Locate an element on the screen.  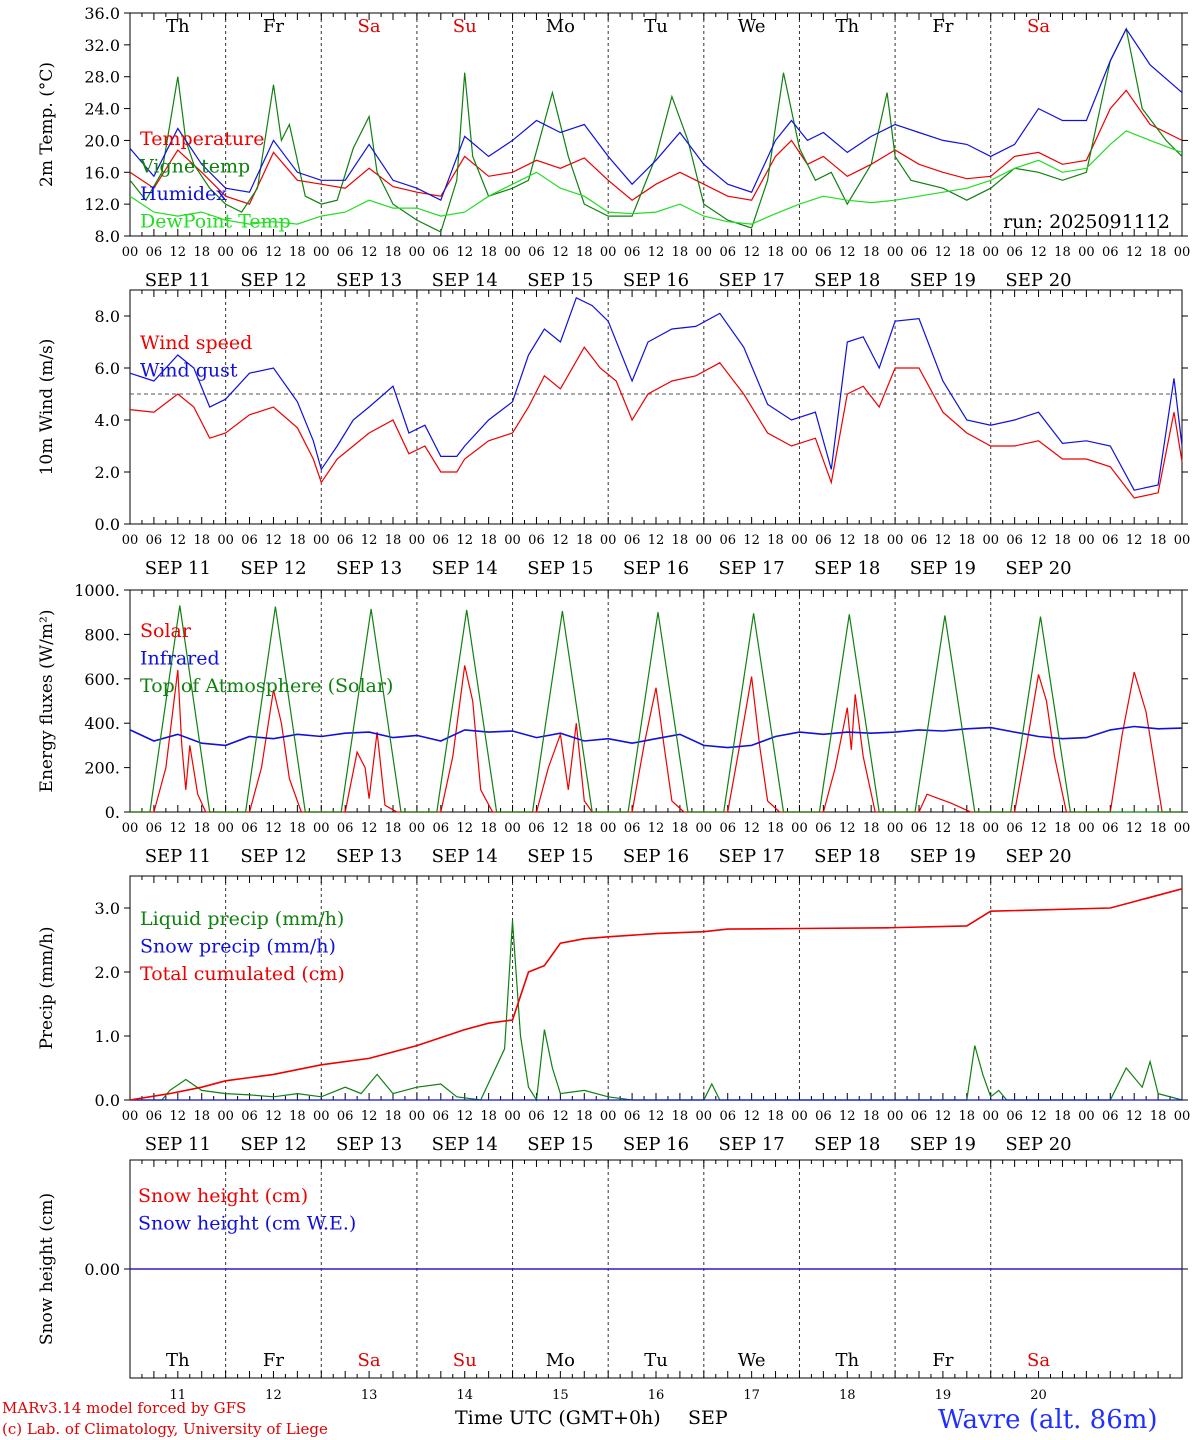
day-number-label: 11 is located at coordinates (178, 1395).